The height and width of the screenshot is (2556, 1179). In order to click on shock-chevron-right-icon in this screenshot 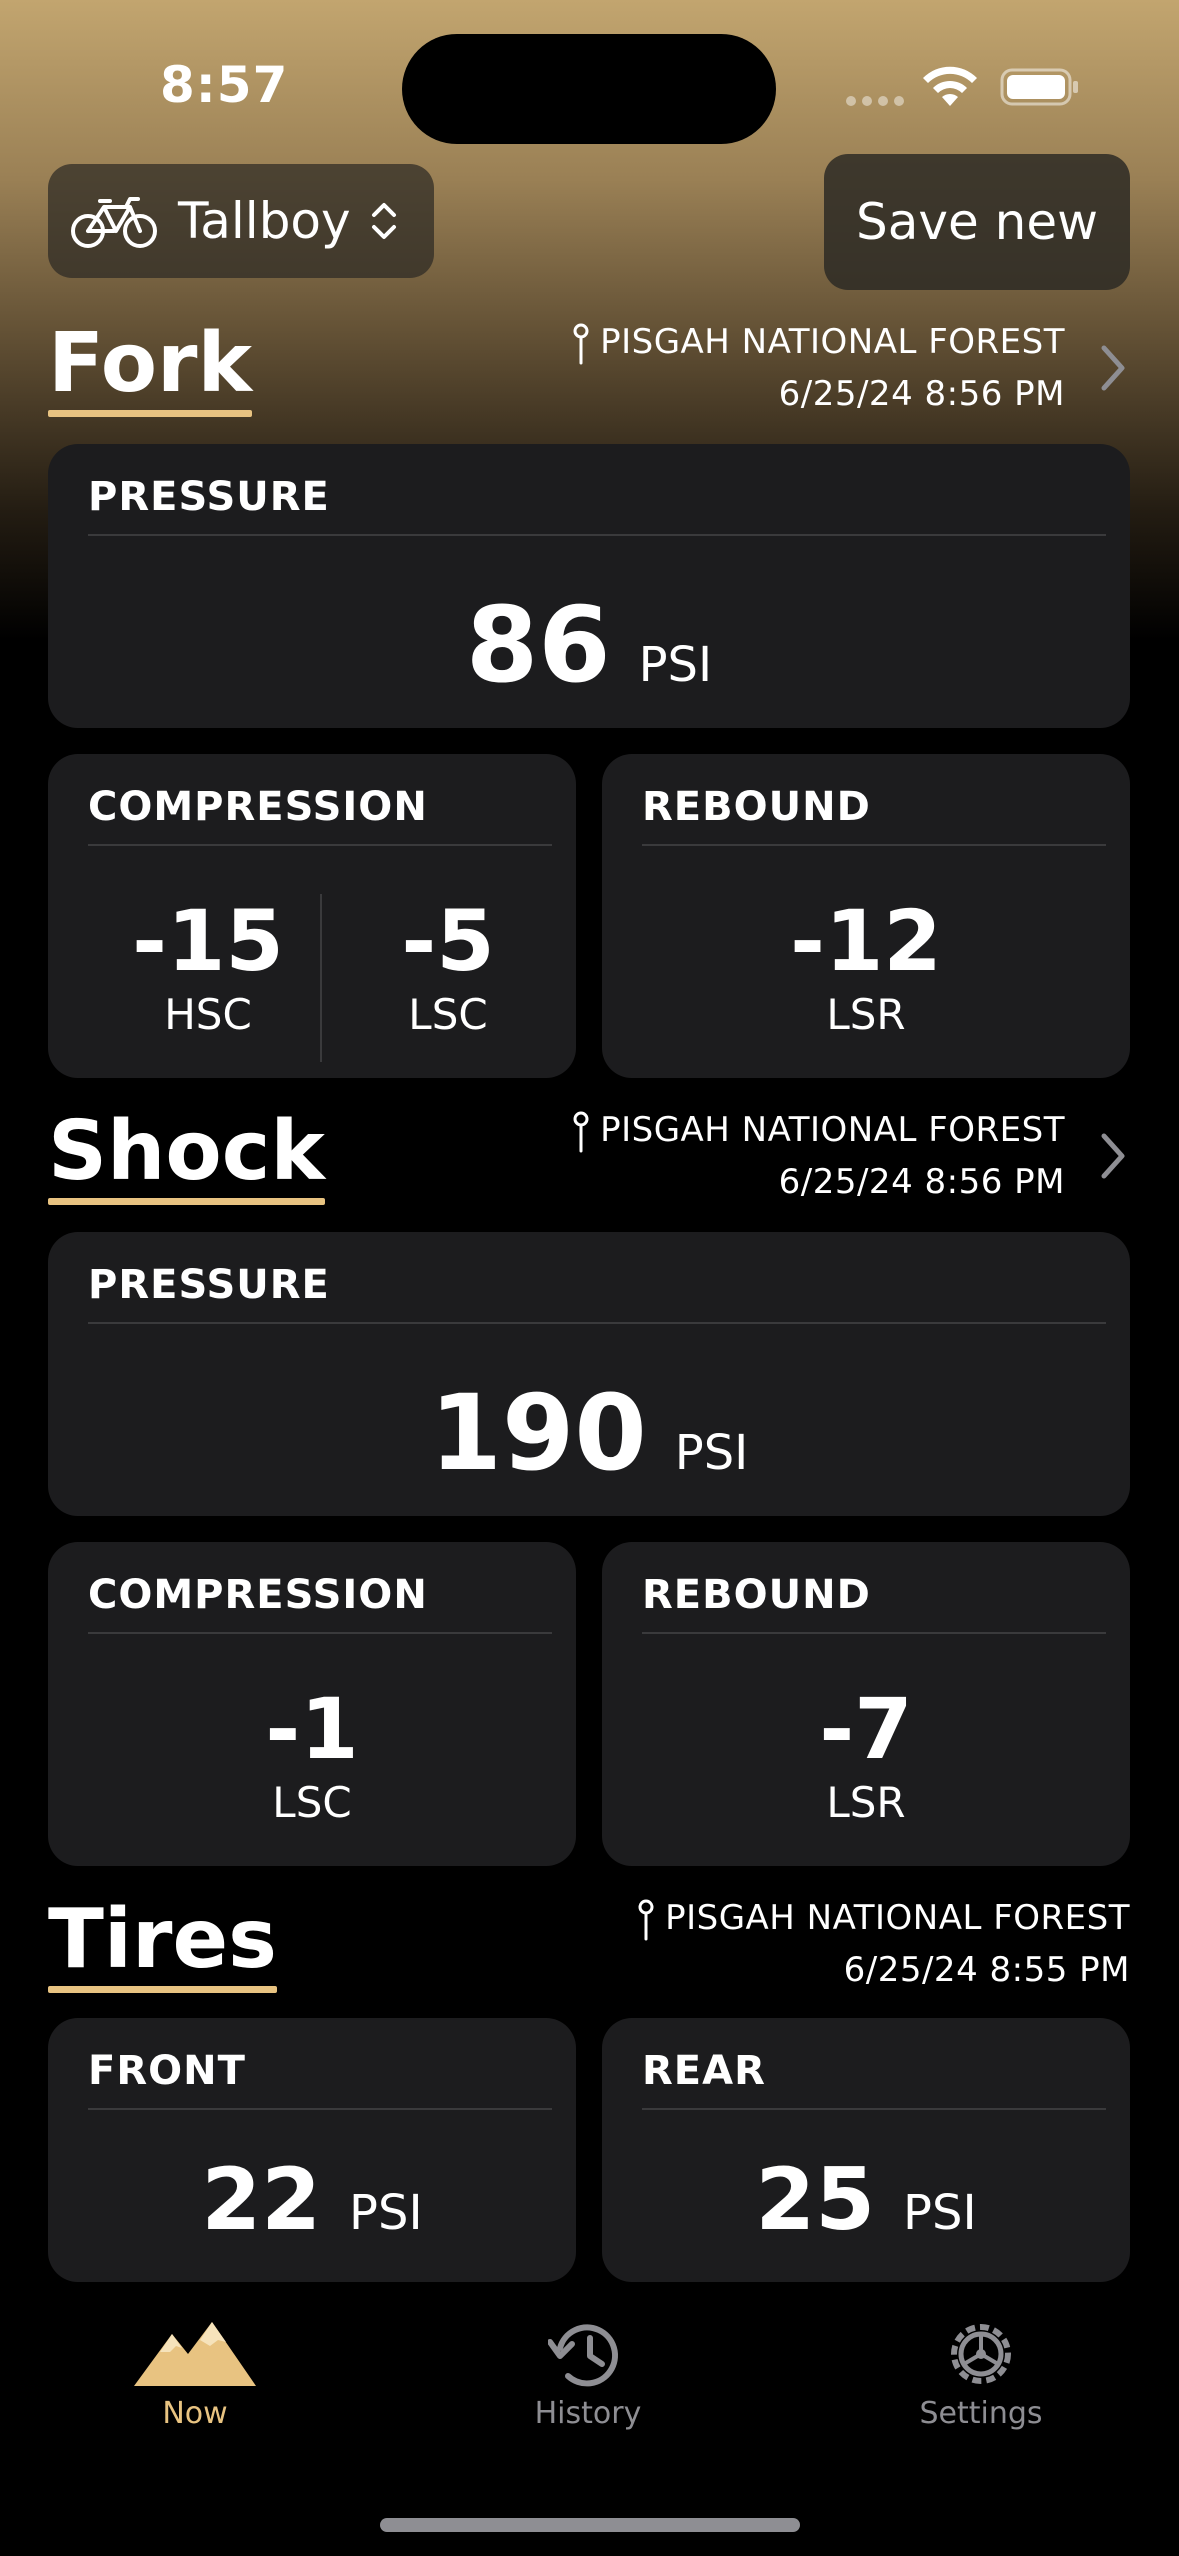, I will do `click(1113, 1156)`.